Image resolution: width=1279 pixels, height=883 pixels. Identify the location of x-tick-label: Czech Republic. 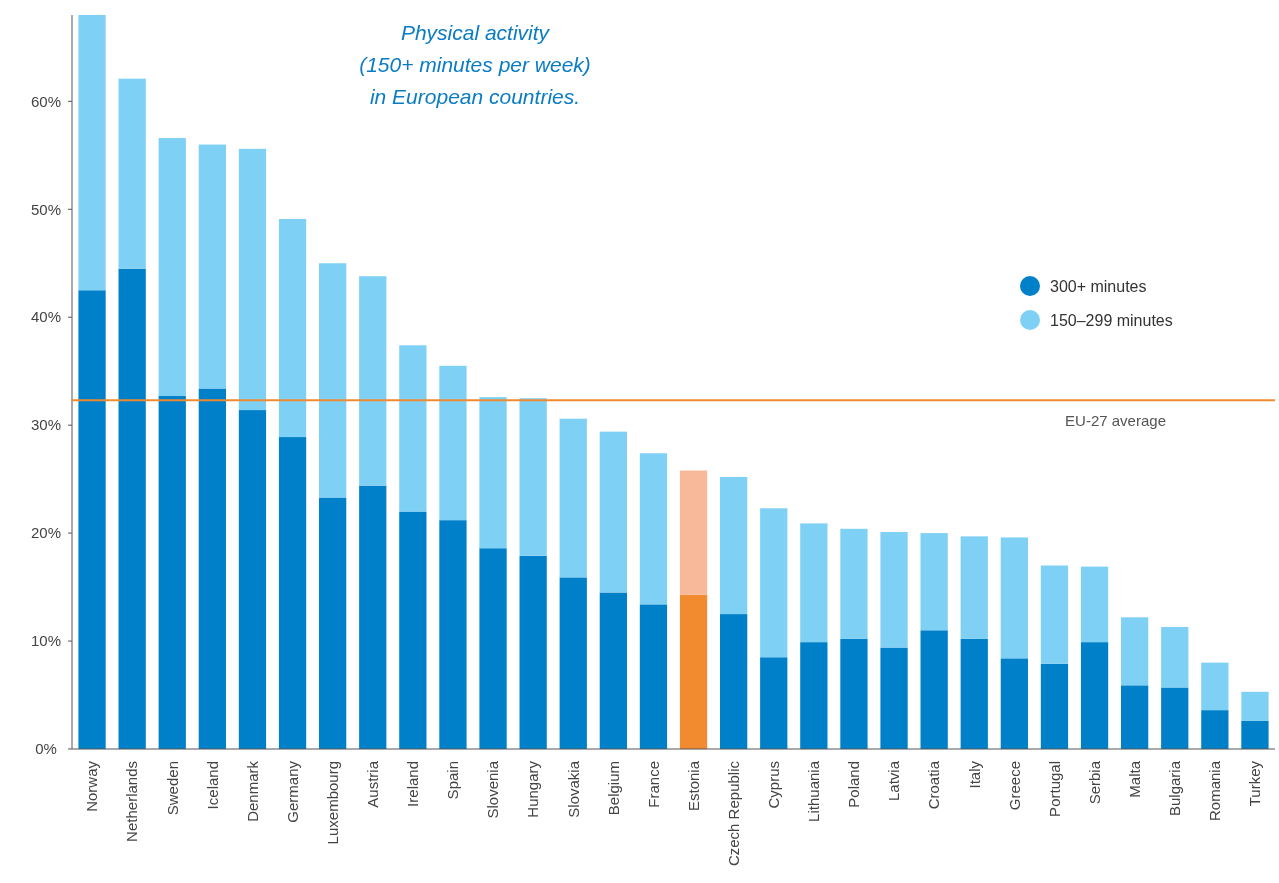
(733, 813).